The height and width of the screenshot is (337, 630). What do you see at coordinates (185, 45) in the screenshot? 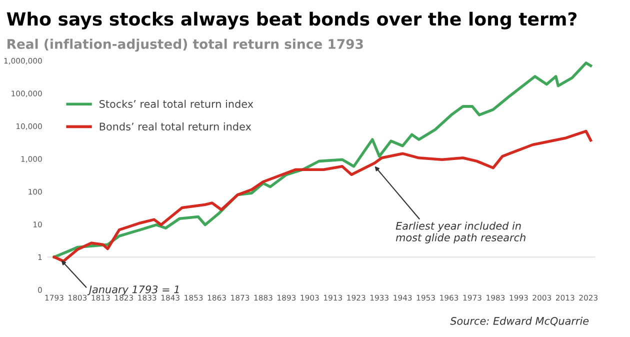
I see `chart-subtitle: Real (inflation-adjusted) total return since 1793` at bounding box center [185, 45].